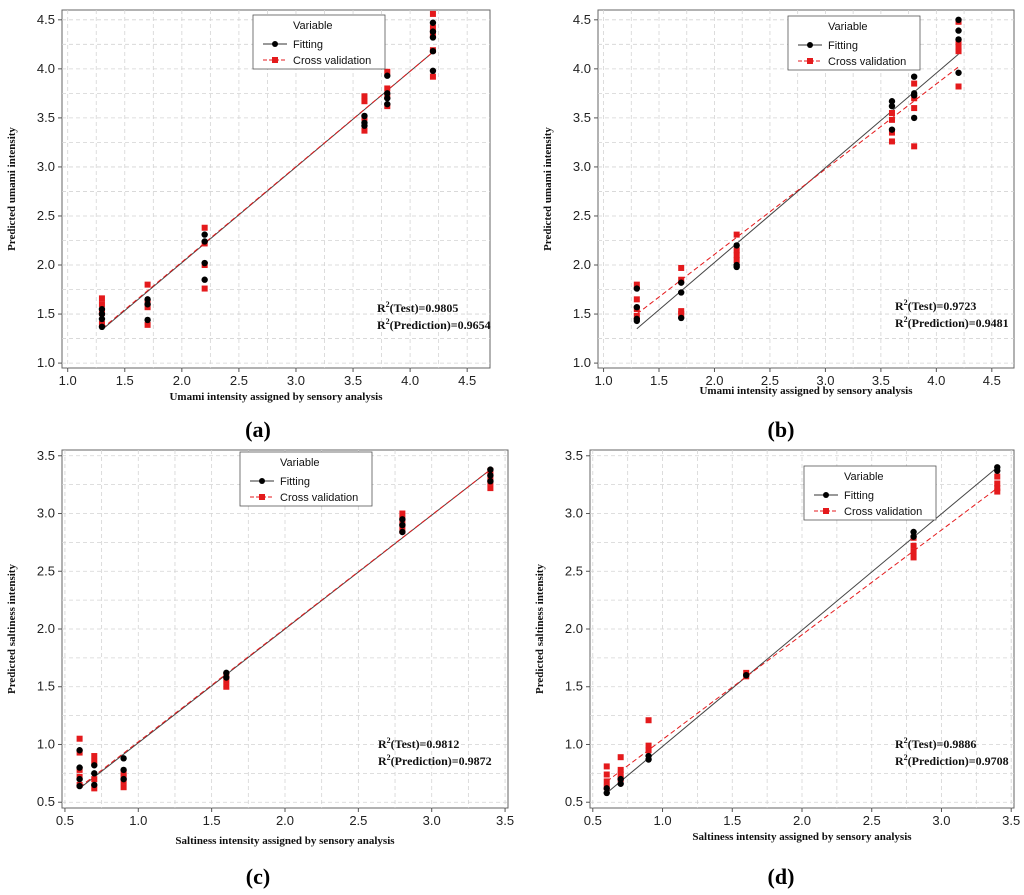 The width and height of the screenshot is (1024, 895). Describe the element at coordinates (540, 629) in the screenshot. I see `y-axis-label: Predicted saltiness intensity` at that location.